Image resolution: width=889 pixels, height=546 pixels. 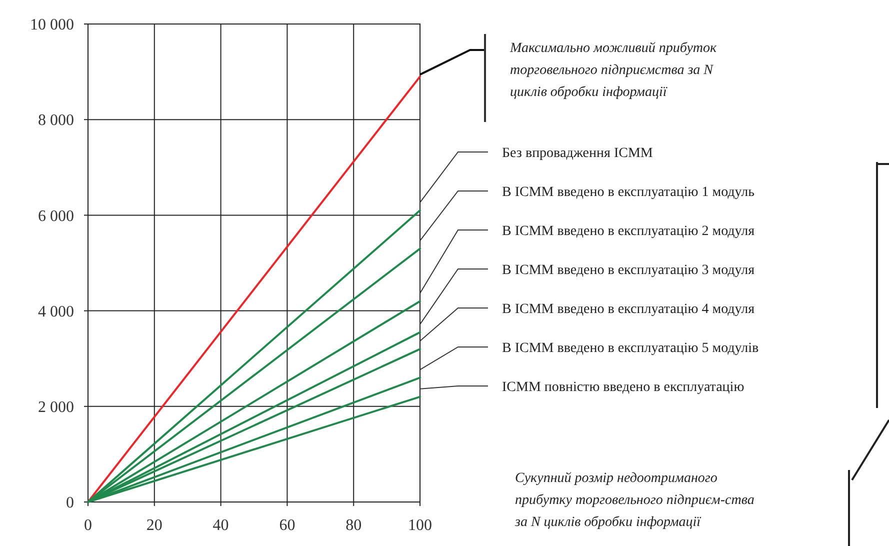 I want to click on text: Максимально можливий прибуток торговельного підприємства за N циклів обробки інформації, so click(x=613, y=70).